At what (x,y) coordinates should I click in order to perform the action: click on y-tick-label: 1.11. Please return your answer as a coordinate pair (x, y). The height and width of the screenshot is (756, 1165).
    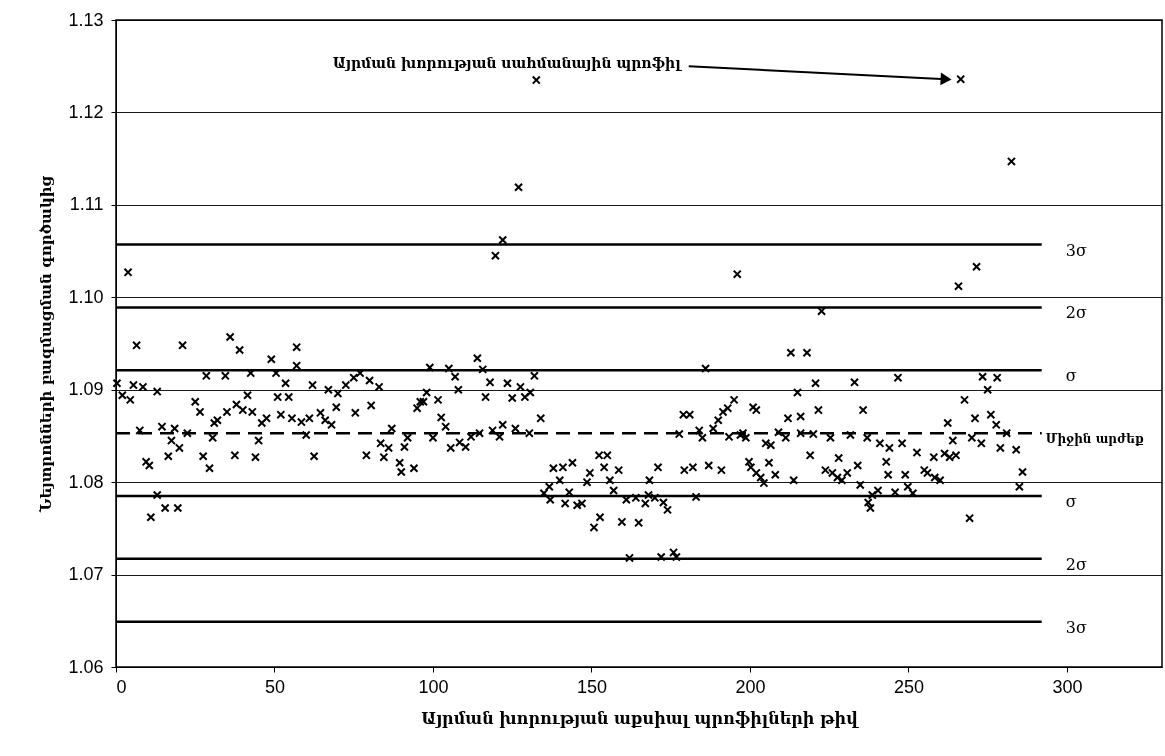
    Looking at the image, I should click on (86, 204).